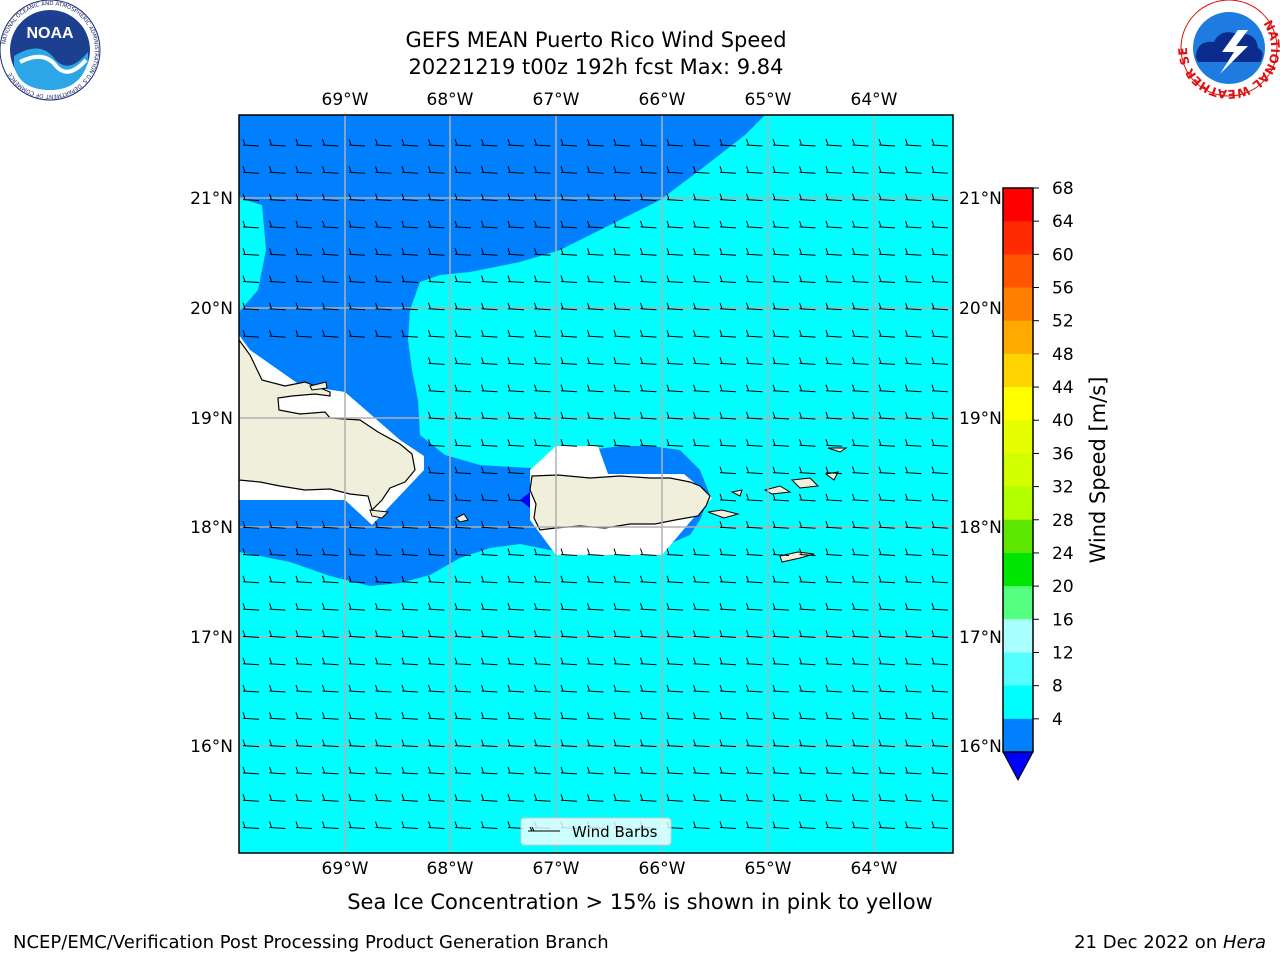 Image resolution: width=1280 pixels, height=960 pixels. Describe the element at coordinates (768, 869) in the screenshot. I see `lon-label-bottom: 65°W` at that location.